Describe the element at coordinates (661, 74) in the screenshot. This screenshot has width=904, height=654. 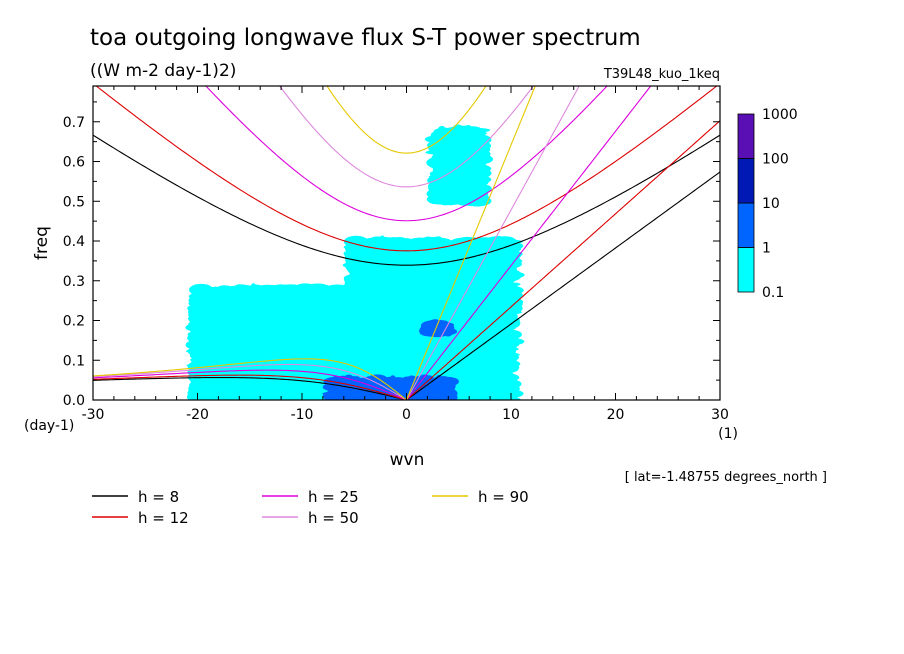
I see `experiment-label: T39L48_kuo_1keq` at that location.